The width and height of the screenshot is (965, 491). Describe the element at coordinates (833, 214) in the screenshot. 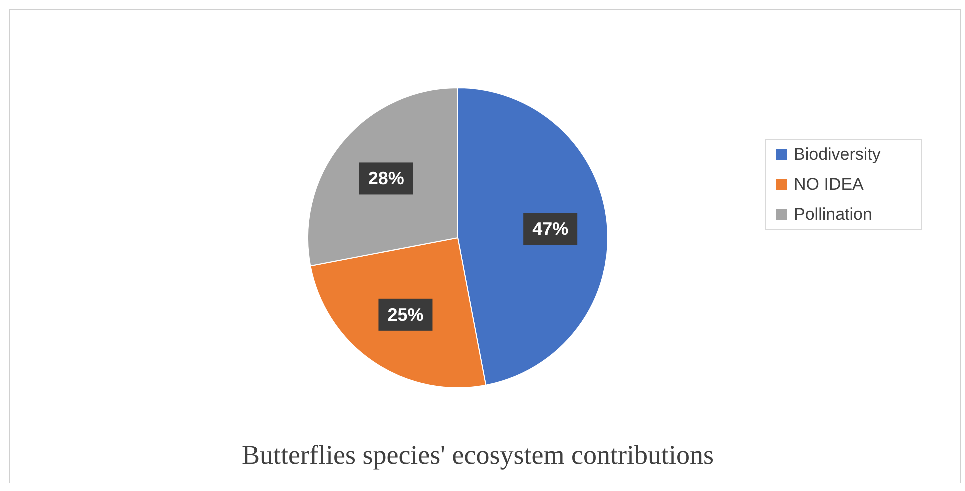

I see `legend-label: Pollination` at that location.